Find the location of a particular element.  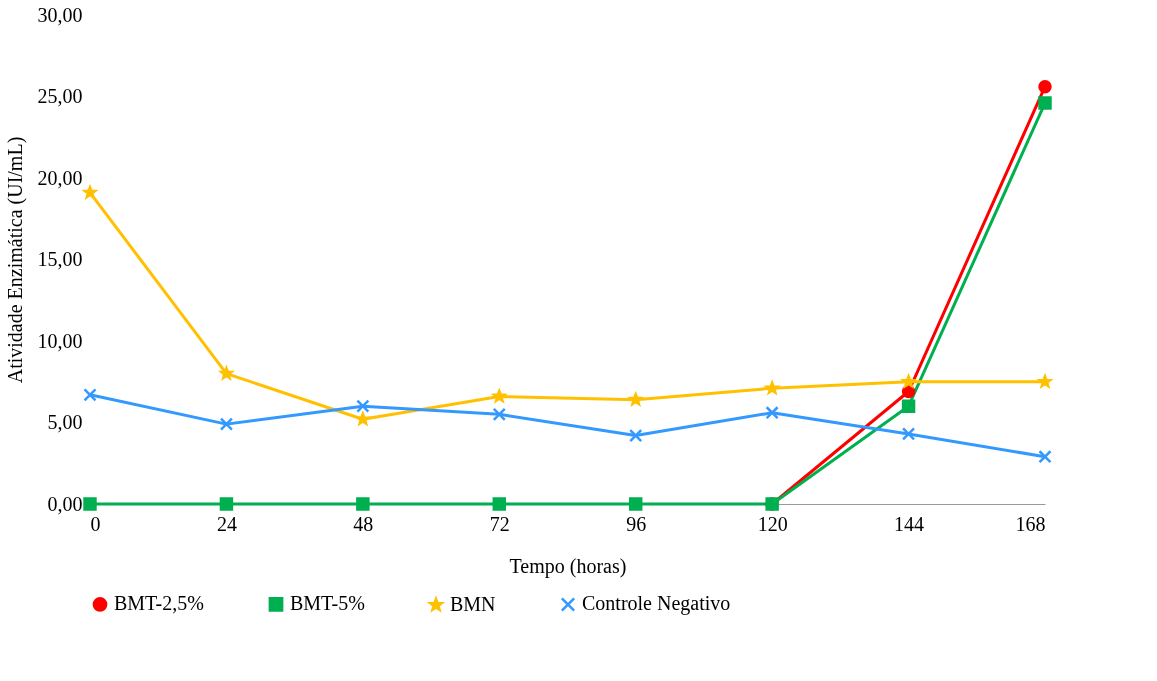

legend-label: BMT-2,5% is located at coordinates (159, 603).